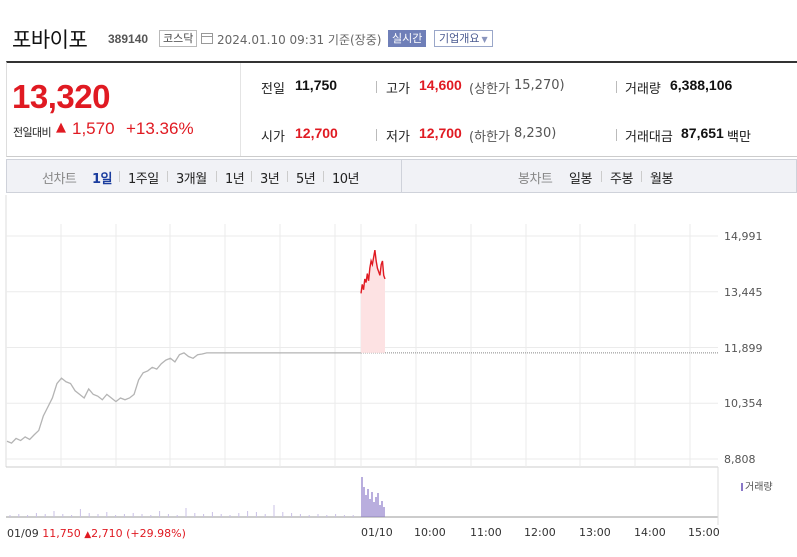 This screenshot has height=557, width=797. I want to click on tab-5y: 5년, so click(306, 179).